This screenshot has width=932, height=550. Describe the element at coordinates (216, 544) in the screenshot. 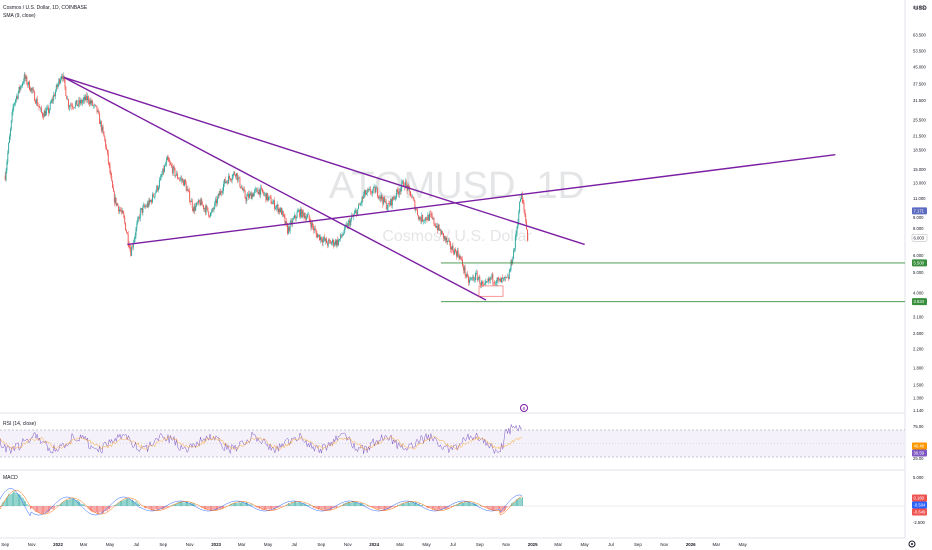

I see `time-tick-label: 2023` at that location.